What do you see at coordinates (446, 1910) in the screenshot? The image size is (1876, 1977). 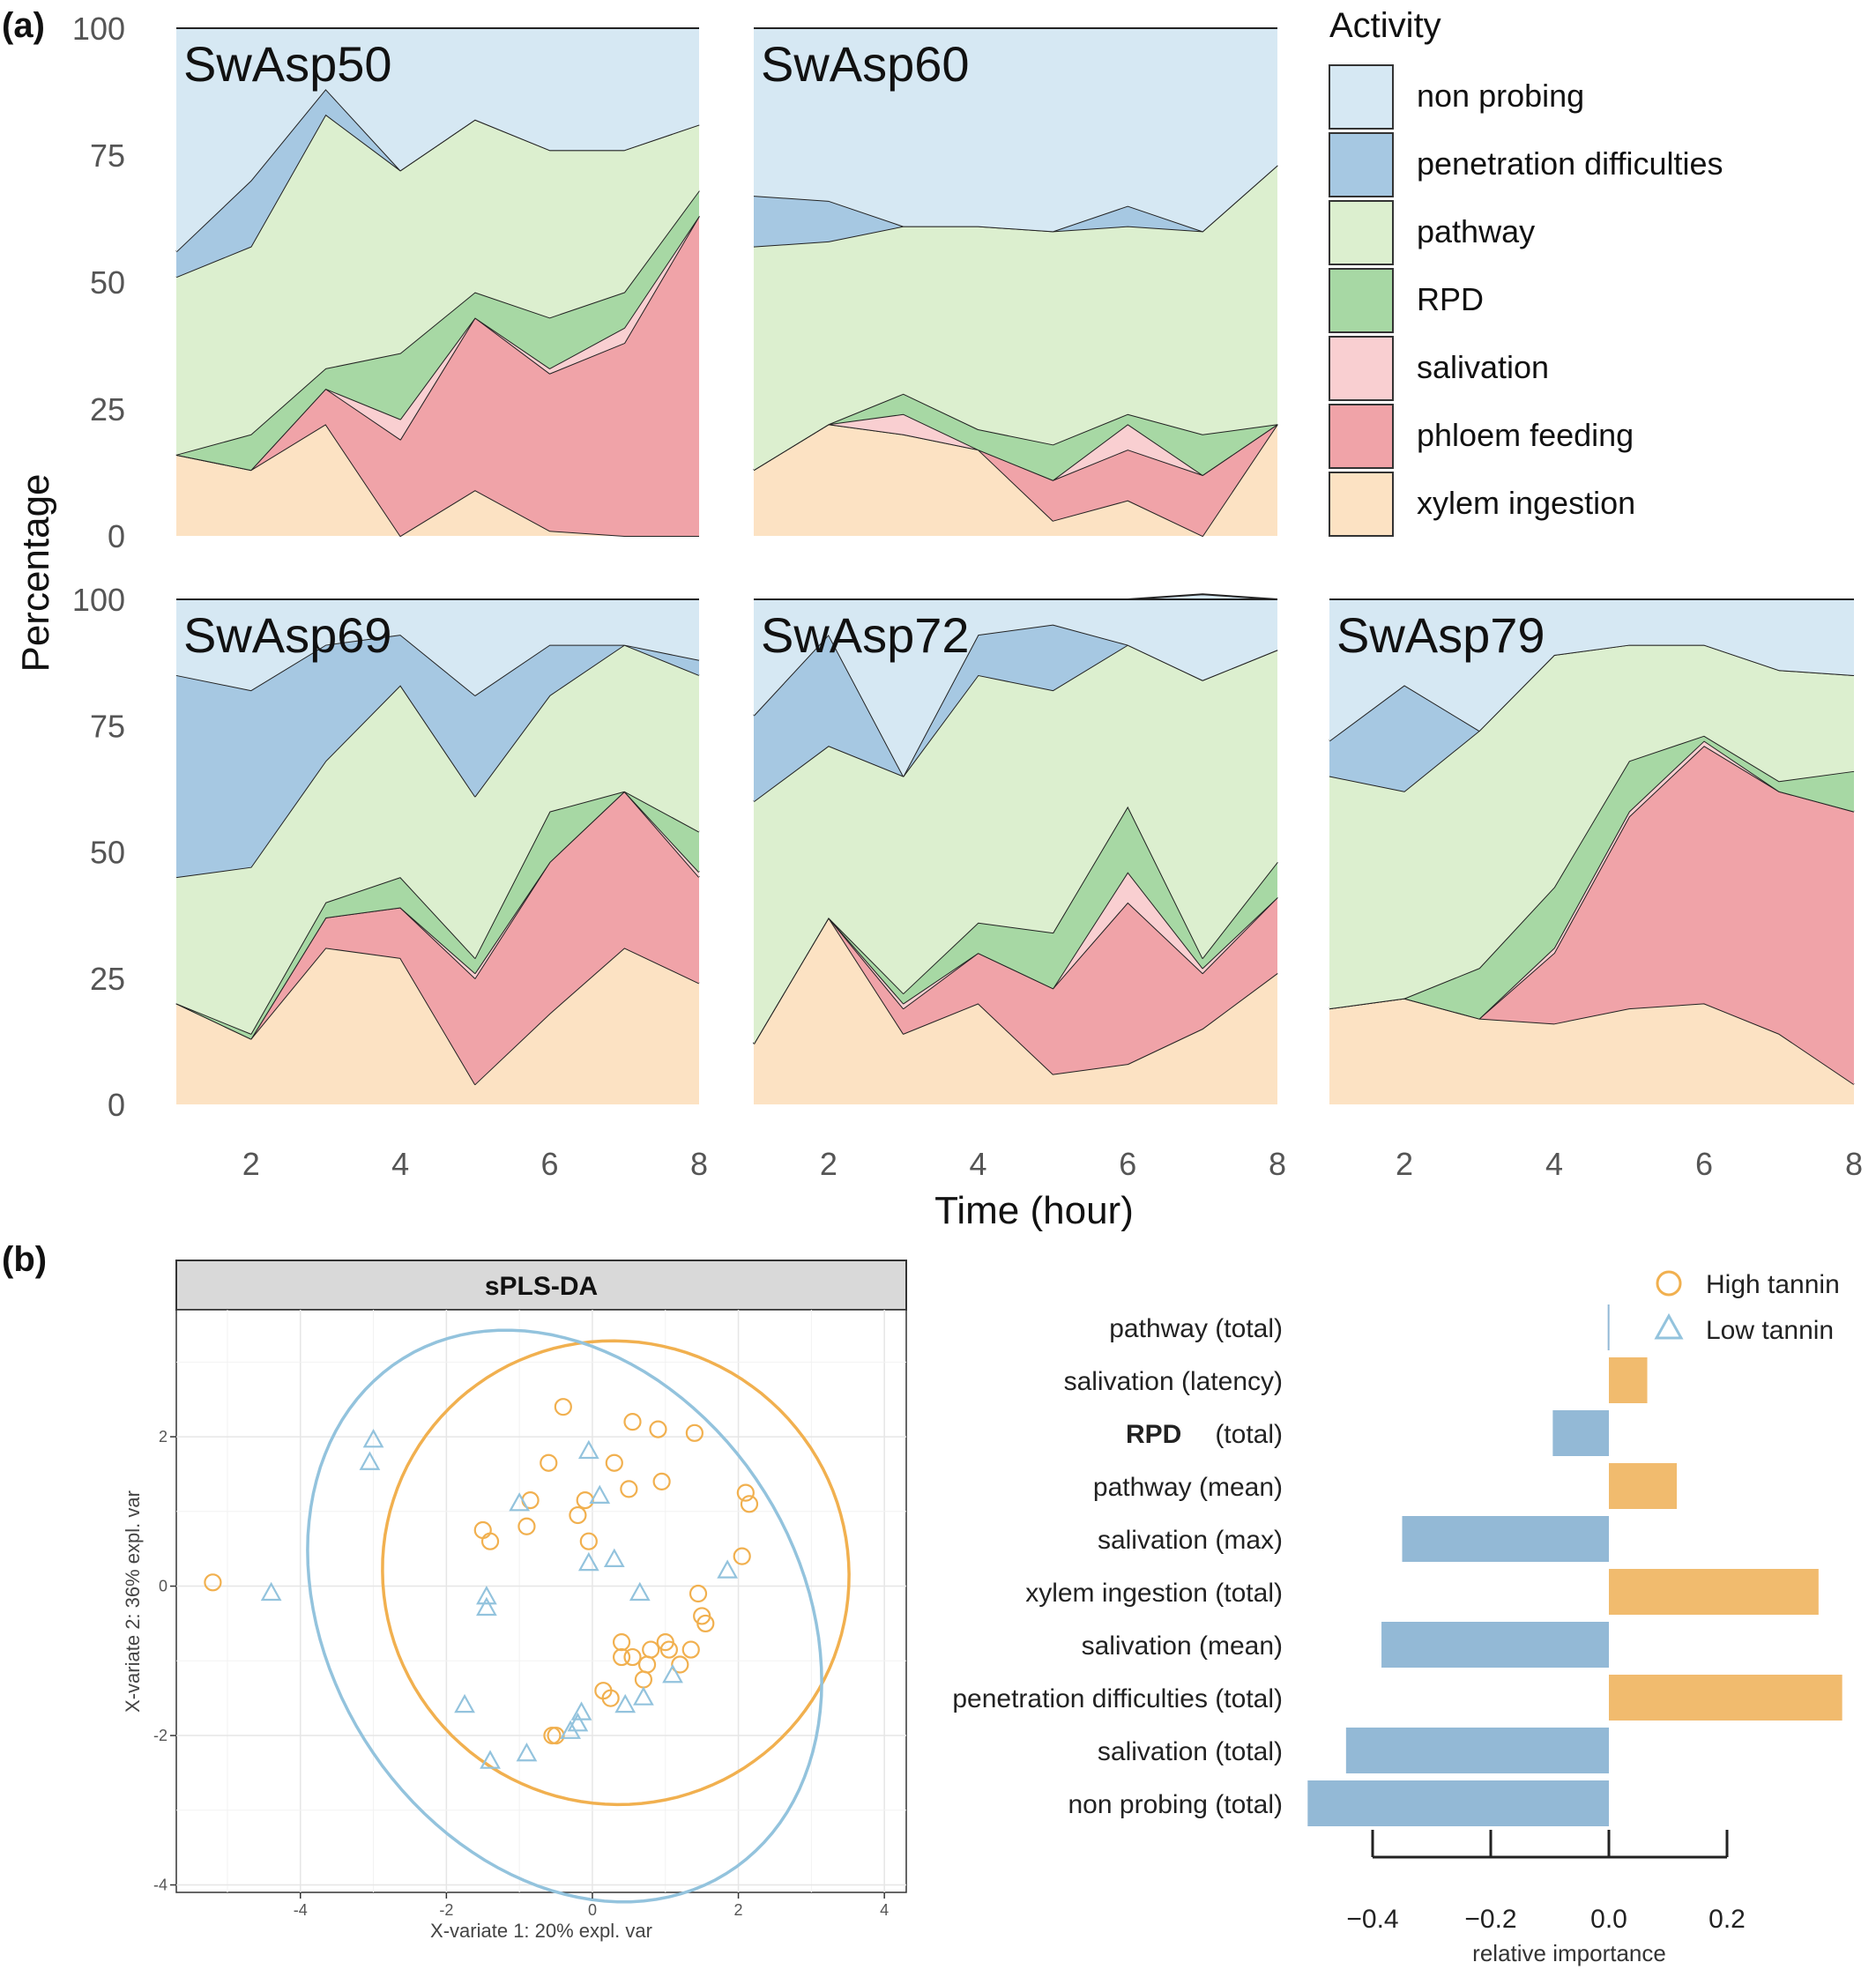 I see `x-tick-label: -2` at bounding box center [446, 1910].